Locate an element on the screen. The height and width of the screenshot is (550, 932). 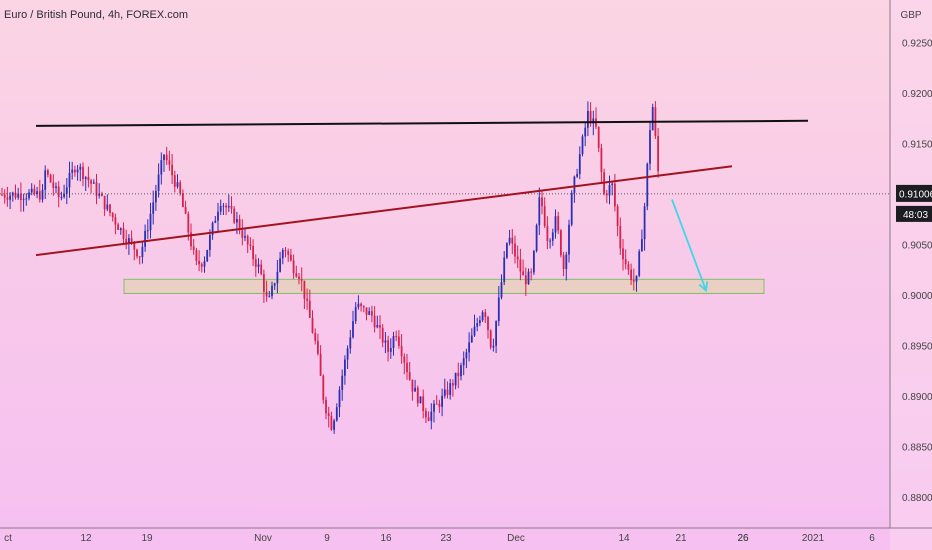
price-scale-panel is located at coordinates (911, 275).